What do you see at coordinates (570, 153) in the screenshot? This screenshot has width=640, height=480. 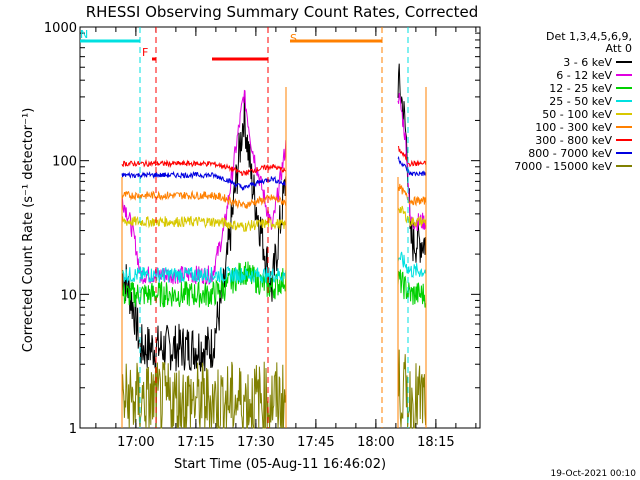 I see `legend-label: 800 - 7000 keV` at bounding box center [570, 153].